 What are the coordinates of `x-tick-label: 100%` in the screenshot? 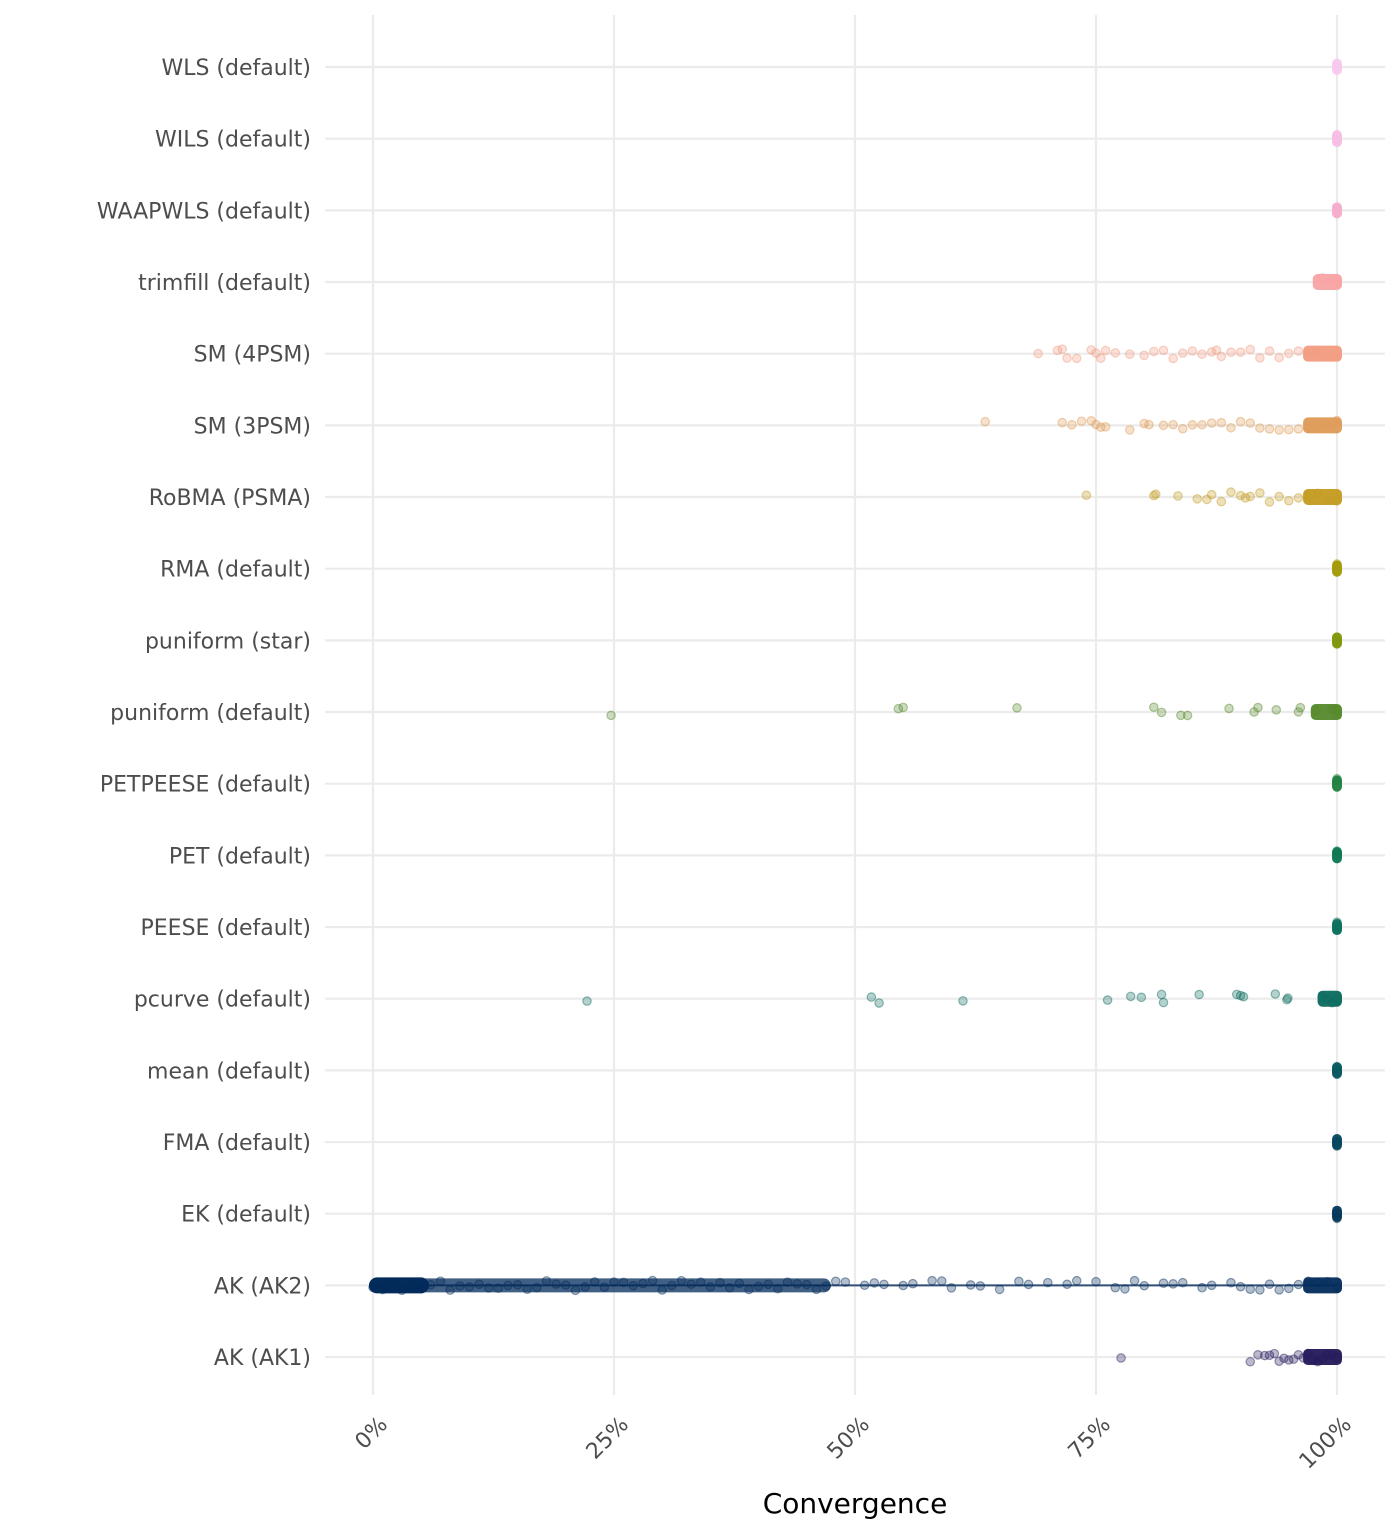 It's located at (1326, 1443).